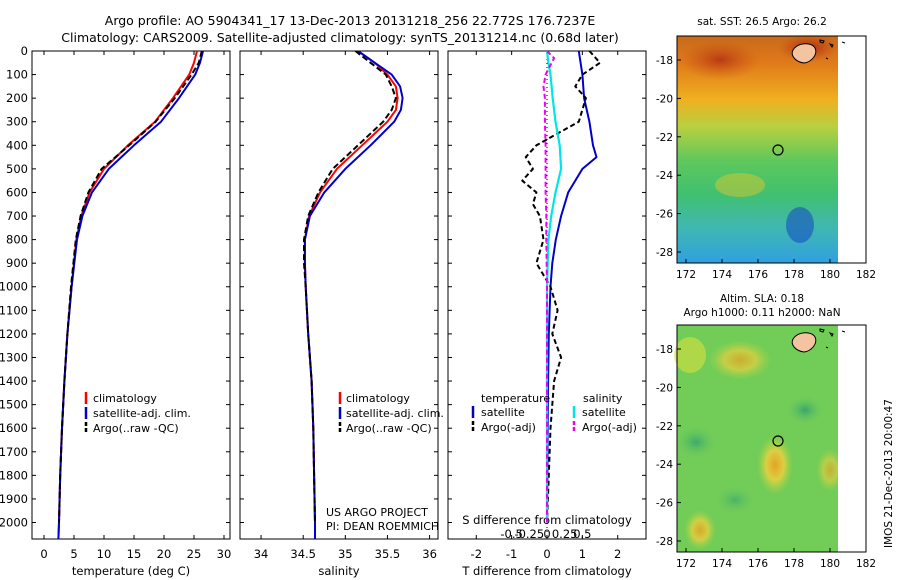 This screenshot has width=900, height=580. What do you see at coordinates (549, 287) in the screenshot?
I see `s-argo-diff-line` at bounding box center [549, 287].